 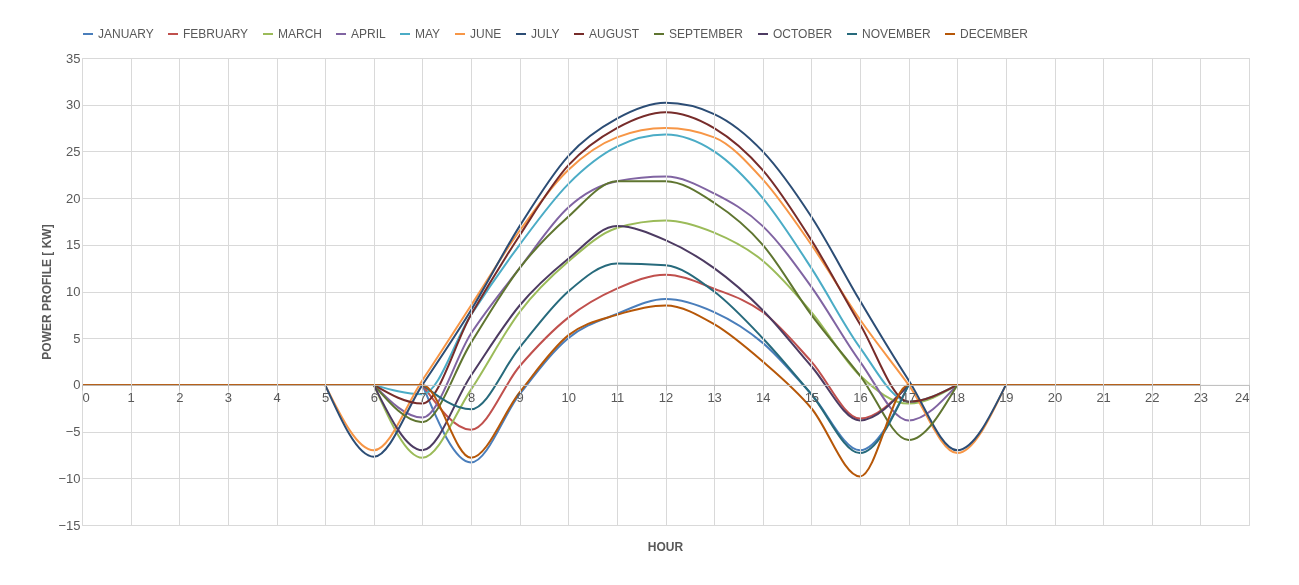 I want to click on y-tick-label: 20, so click(x=73, y=198).